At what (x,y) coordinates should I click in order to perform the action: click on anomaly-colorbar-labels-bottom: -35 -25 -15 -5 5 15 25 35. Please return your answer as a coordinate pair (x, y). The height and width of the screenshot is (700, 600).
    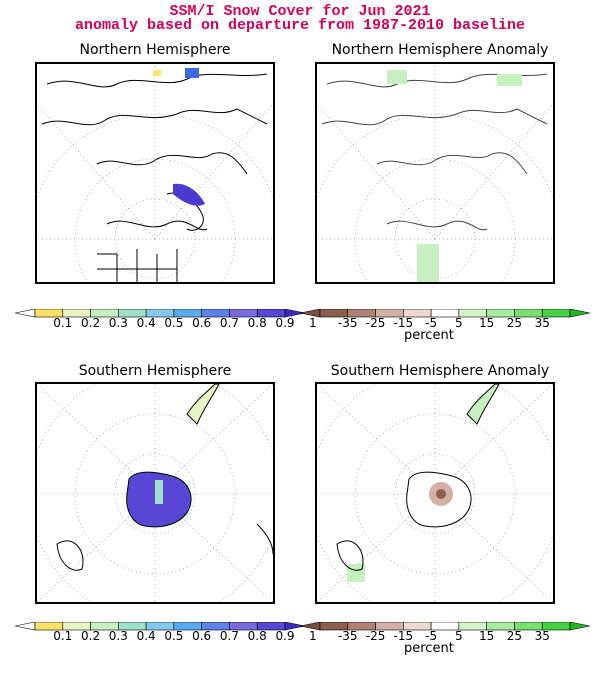
    Looking at the image, I should click on (445, 636).